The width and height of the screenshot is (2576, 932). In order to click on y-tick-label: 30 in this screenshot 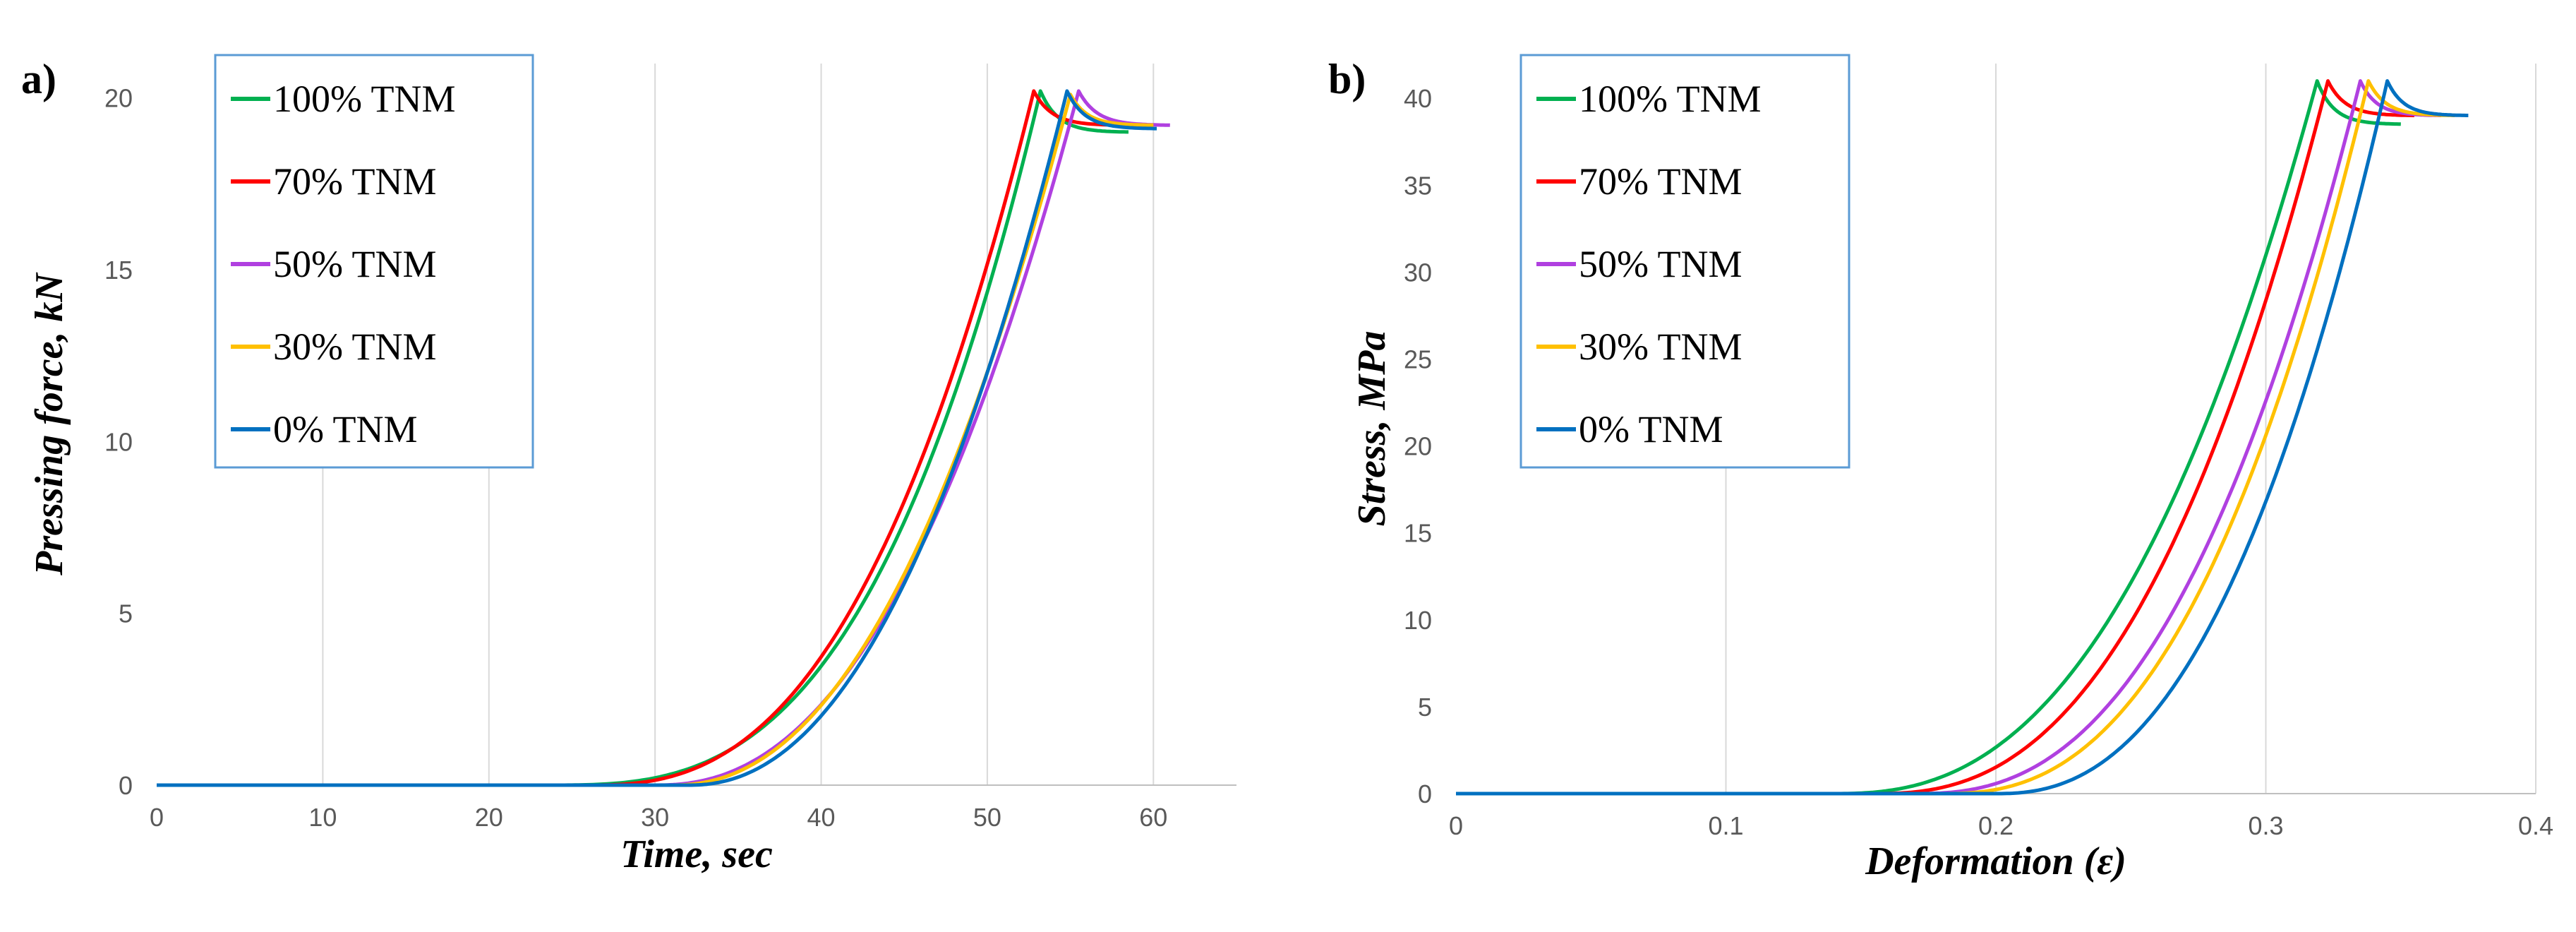, I will do `click(1418, 272)`.